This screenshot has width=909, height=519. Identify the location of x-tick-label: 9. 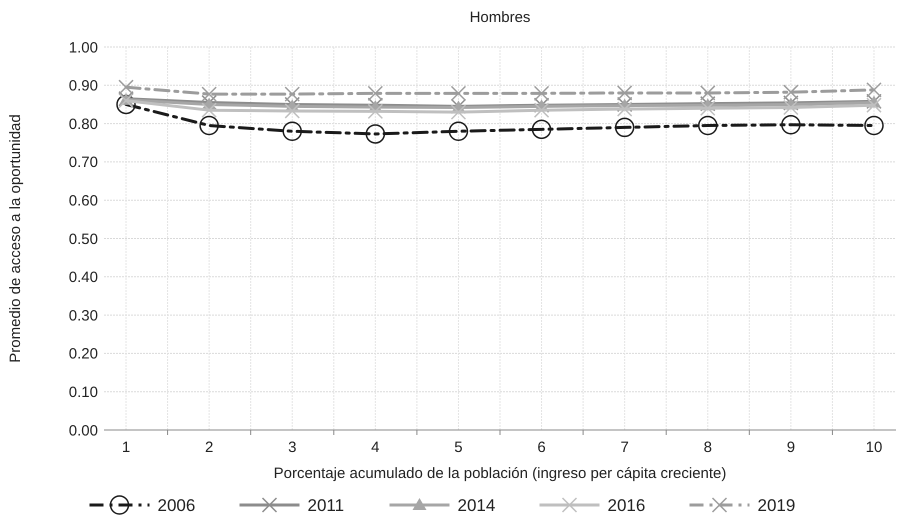
(791, 447).